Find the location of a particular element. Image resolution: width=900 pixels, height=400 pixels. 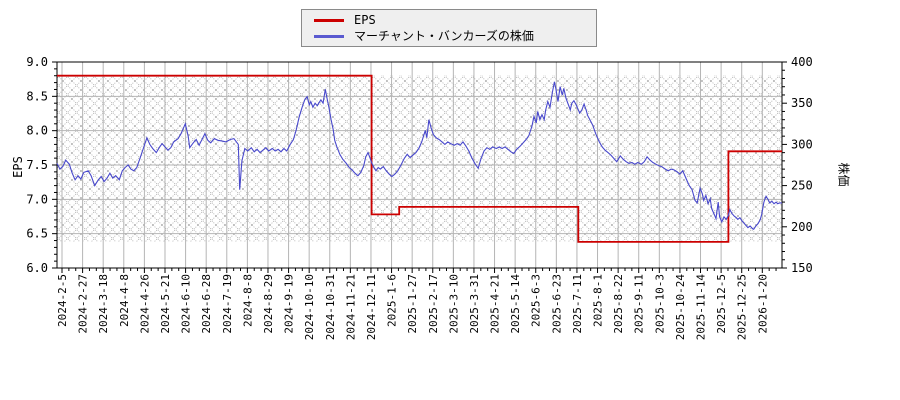

x-tick-label: 2024-3-18 is located at coordinates (103, 304).